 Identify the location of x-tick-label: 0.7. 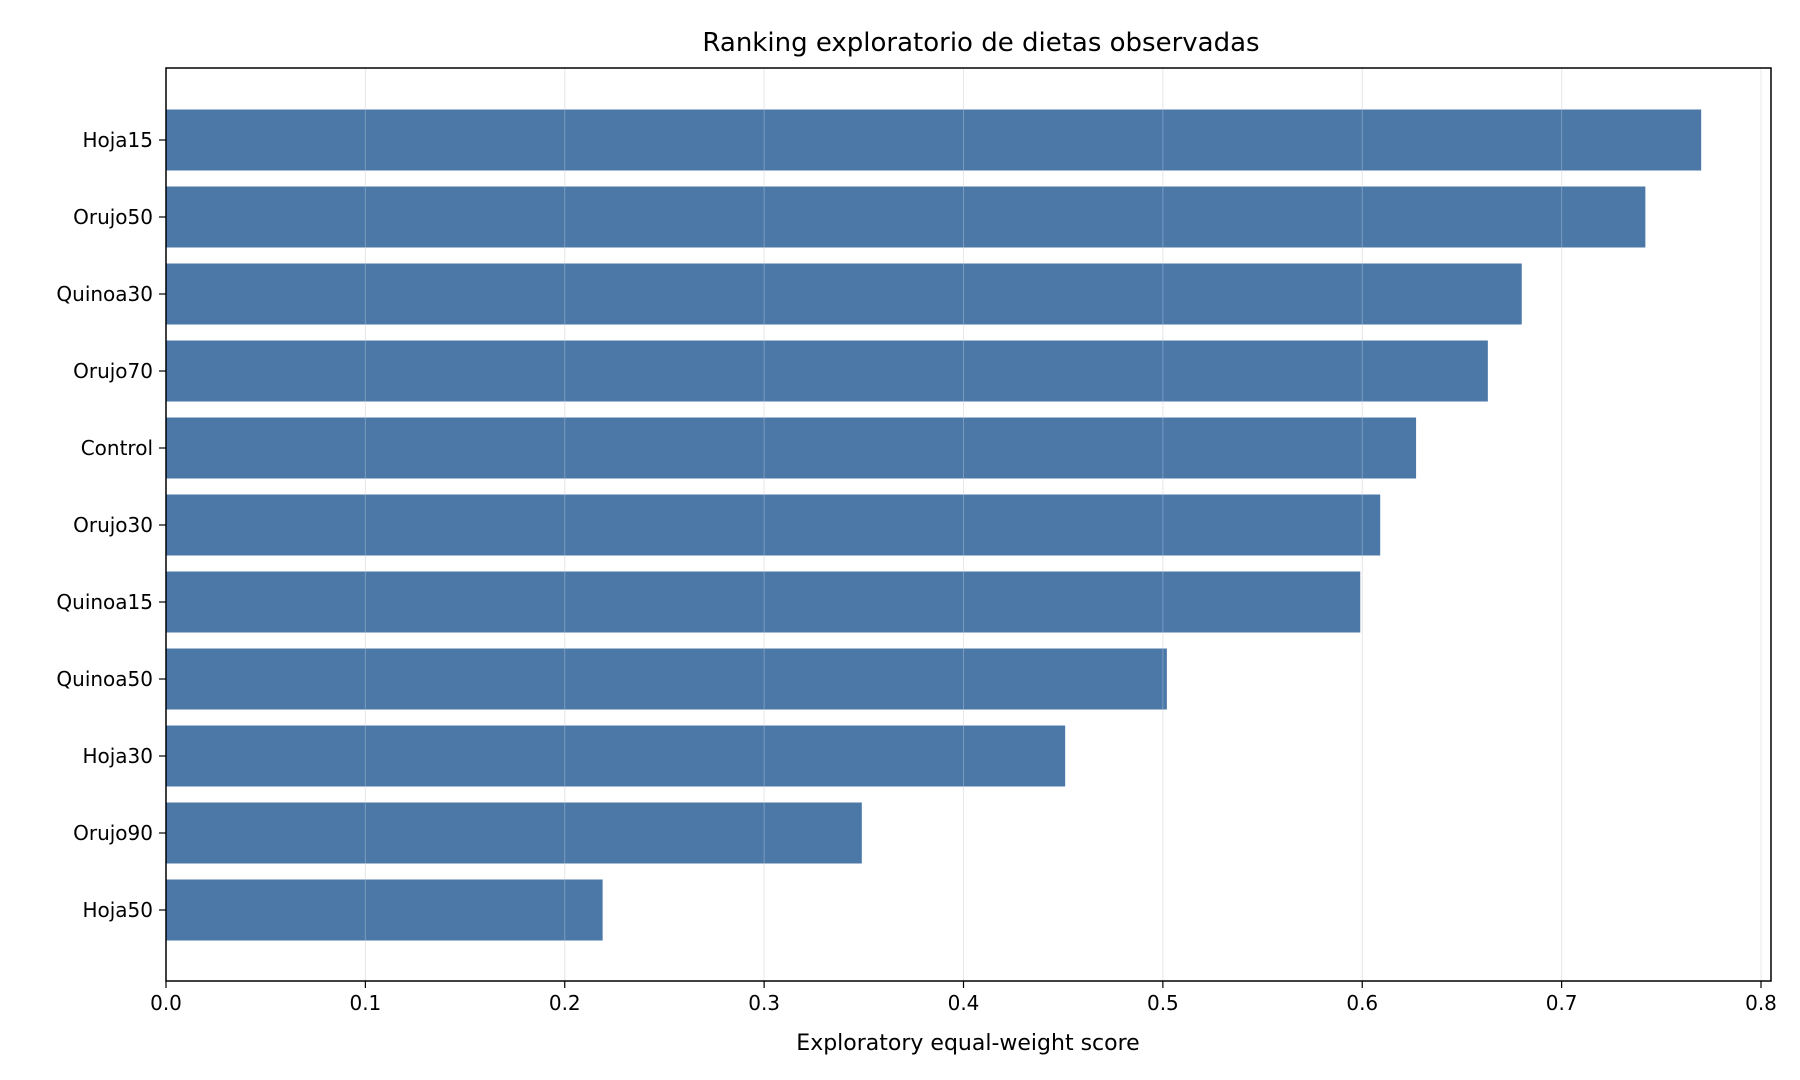
(1562, 1003).